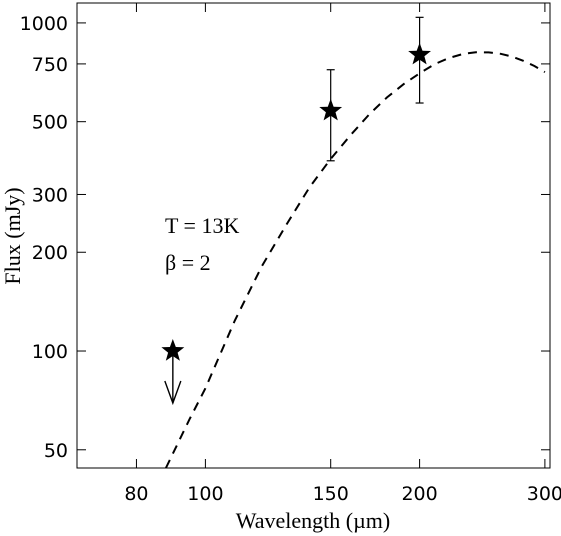  Describe the element at coordinates (44, 24) in the screenshot. I see `y-tick-label-1000: 1000` at that location.